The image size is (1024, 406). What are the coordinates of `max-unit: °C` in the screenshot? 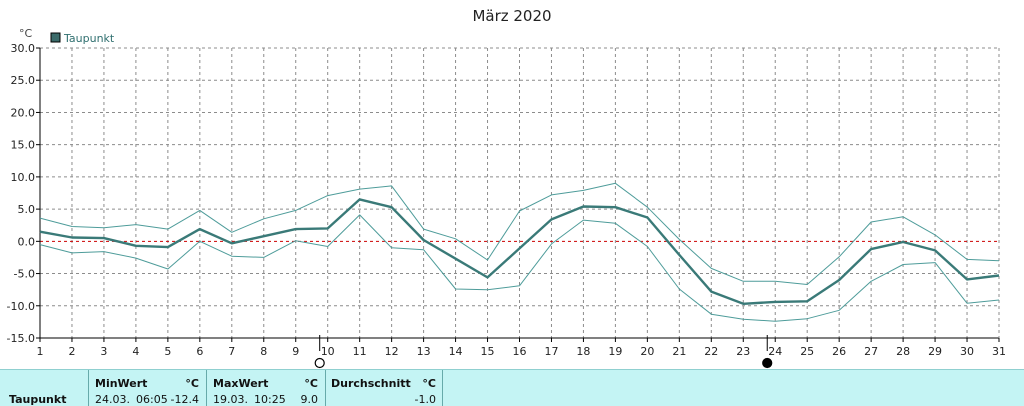 It's located at (311, 383).